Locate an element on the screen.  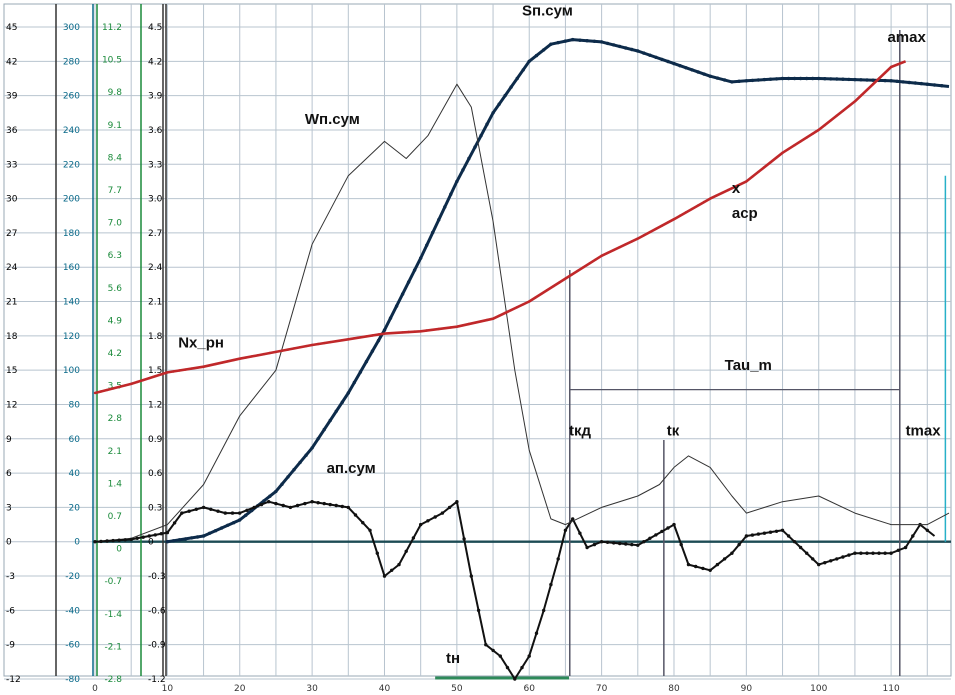
annotation-label: tн is located at coordinates (453, 658).